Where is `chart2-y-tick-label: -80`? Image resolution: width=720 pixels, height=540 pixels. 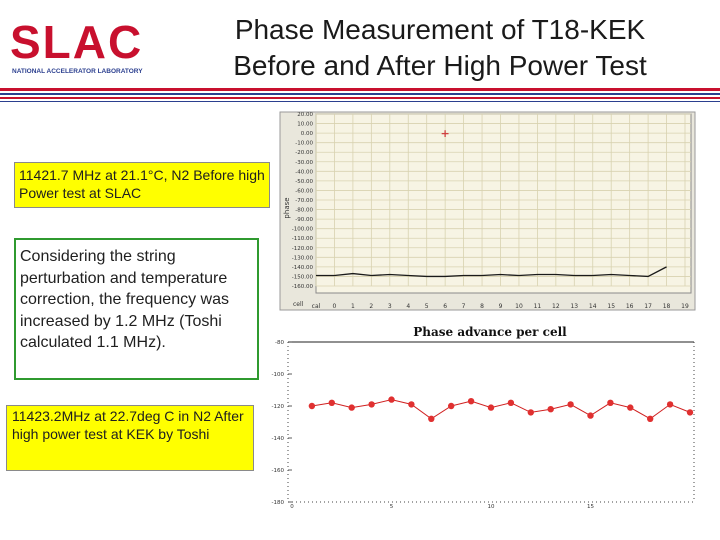 chart2-y-tick-label: -80 is located at coordinates (279, 343).